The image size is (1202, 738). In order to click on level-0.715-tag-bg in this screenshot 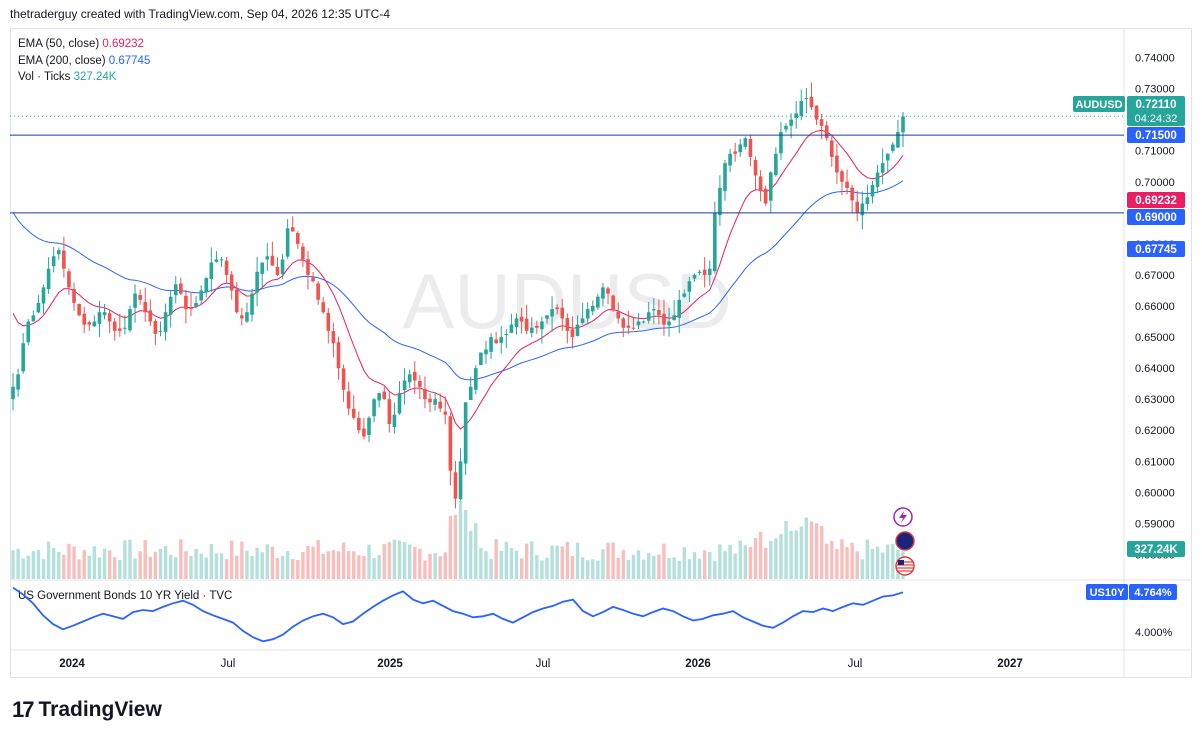, I will do `click(1156, 135)`.